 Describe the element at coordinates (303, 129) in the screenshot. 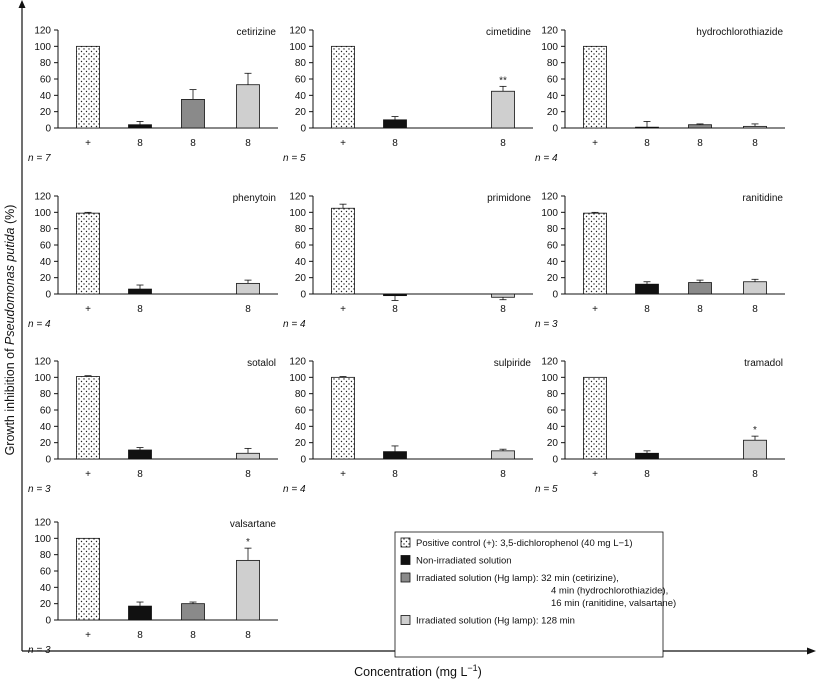

I see `y-tick-label: 0` at that location.